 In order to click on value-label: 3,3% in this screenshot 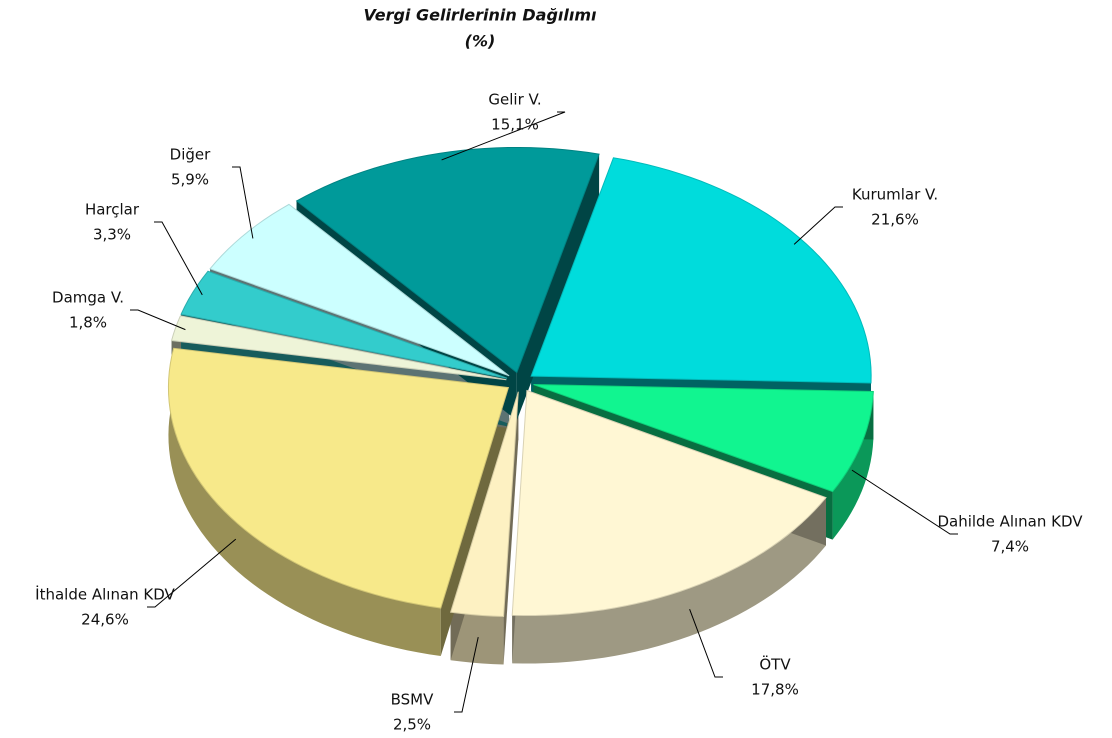, I will do `click(112, 235)`.